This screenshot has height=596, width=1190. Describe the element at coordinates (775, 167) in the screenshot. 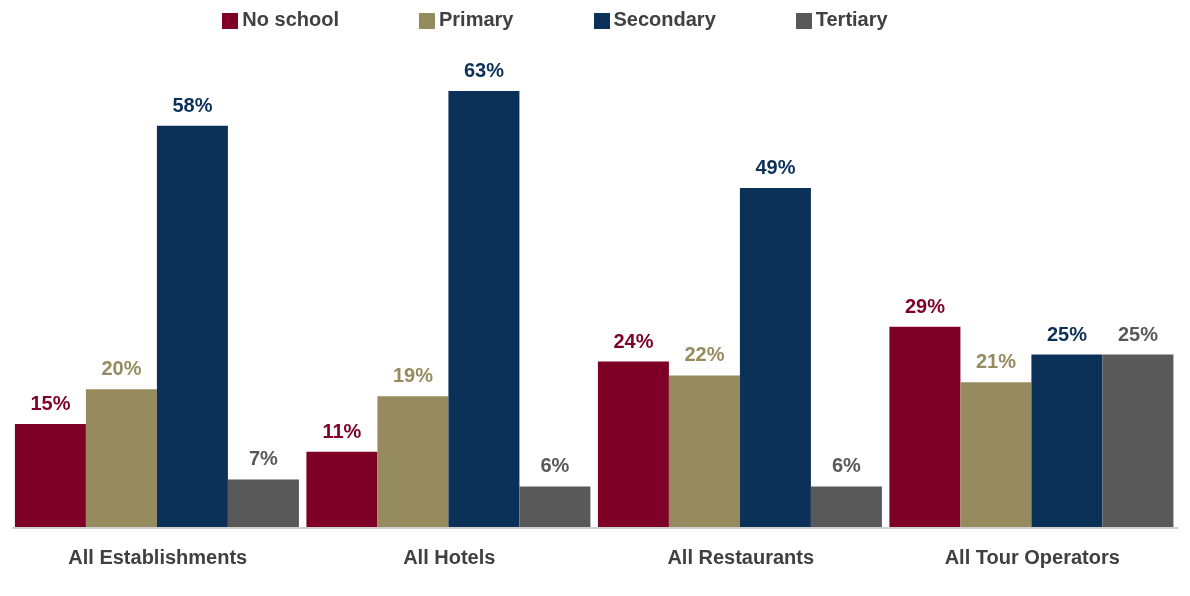

I see `data-label: 49%` at that location.